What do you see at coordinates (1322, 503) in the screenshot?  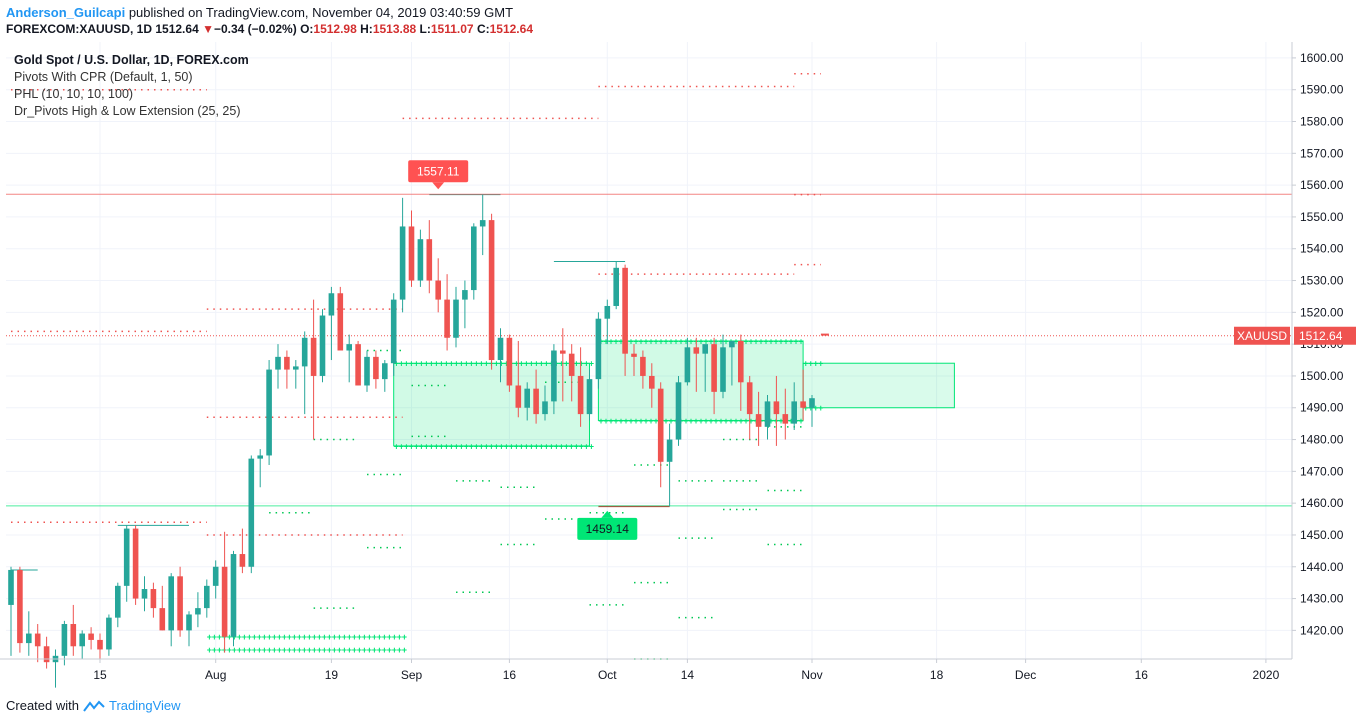 I see `y-tick-label: 1460.00` at bounding box center [1322, 503].